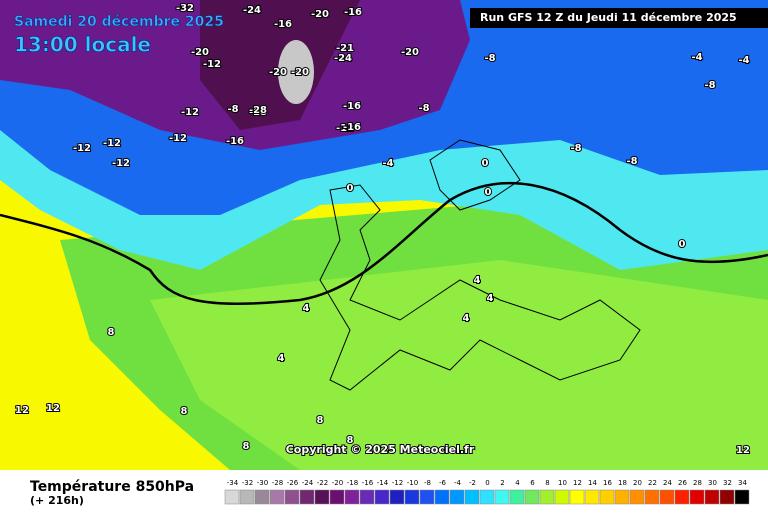 Image resolution: width=768 pixels, height=516 pixels. What do you see at coordinates (427, 483) in the screenshot?
I see `scale-label: -8` at bounding box center [427, 483].